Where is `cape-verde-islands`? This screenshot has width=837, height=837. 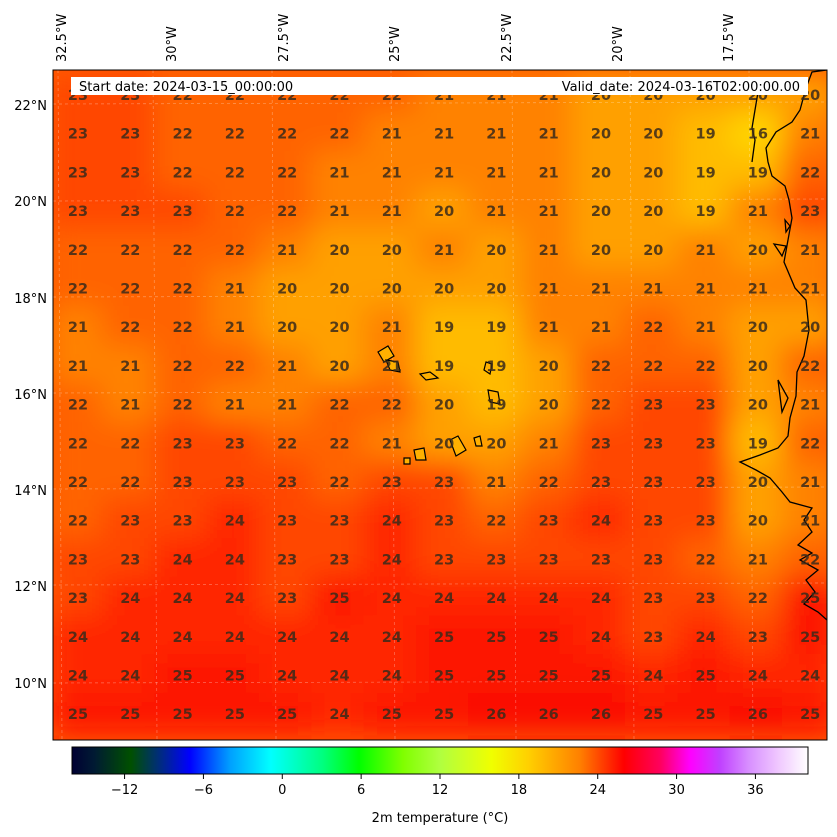 cape-verde-islands is located at coordinates (439, 405).